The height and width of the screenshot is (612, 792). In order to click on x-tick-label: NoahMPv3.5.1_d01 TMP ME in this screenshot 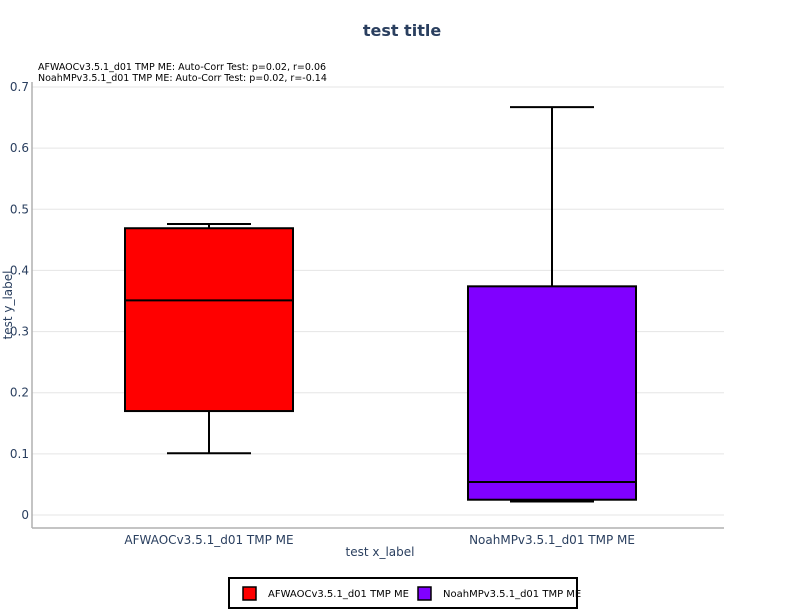, I will do `click(552, 540)`.